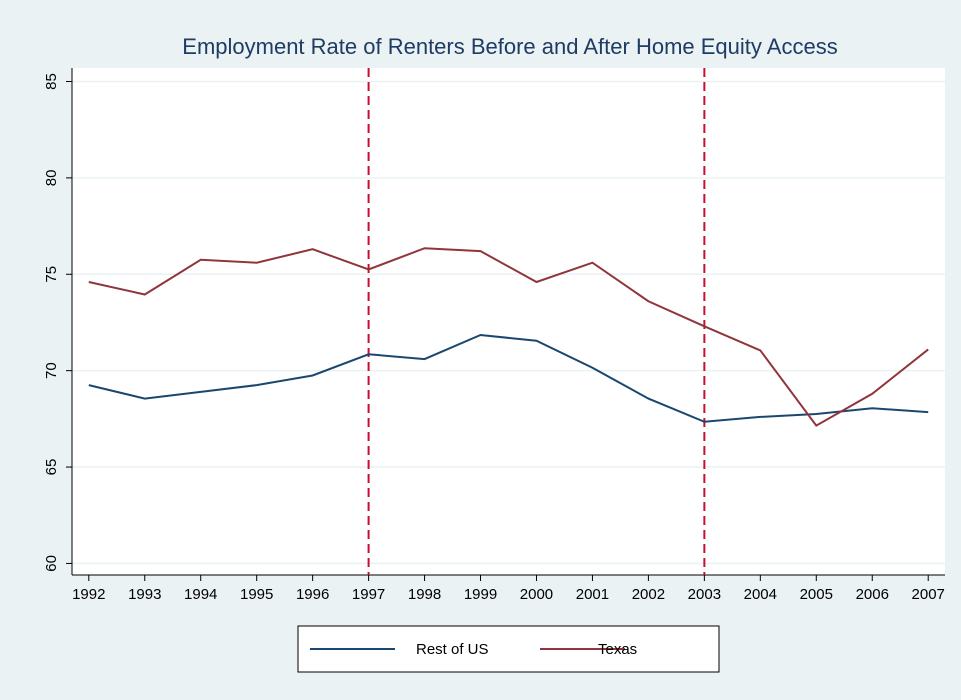 The width and height of the screenshot is (961, 700). Describe the element at coordinates (51, 467) in the screenshot. I see `y-tick-label: 65` at that location.